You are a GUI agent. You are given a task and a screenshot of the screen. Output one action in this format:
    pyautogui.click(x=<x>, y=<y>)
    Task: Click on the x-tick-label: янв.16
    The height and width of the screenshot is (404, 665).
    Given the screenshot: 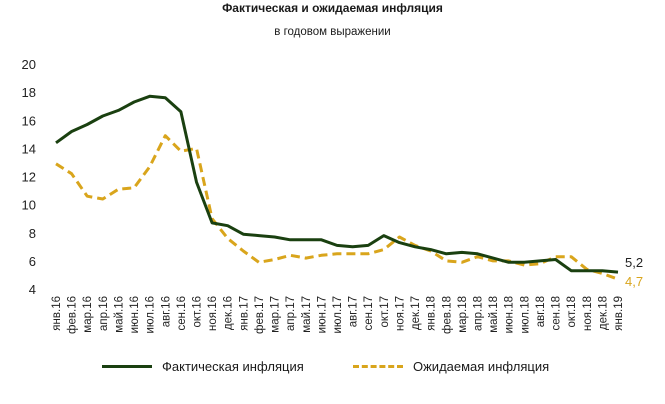 What is the action you would take?
    pyautogui.click(x=57, y=313)
    